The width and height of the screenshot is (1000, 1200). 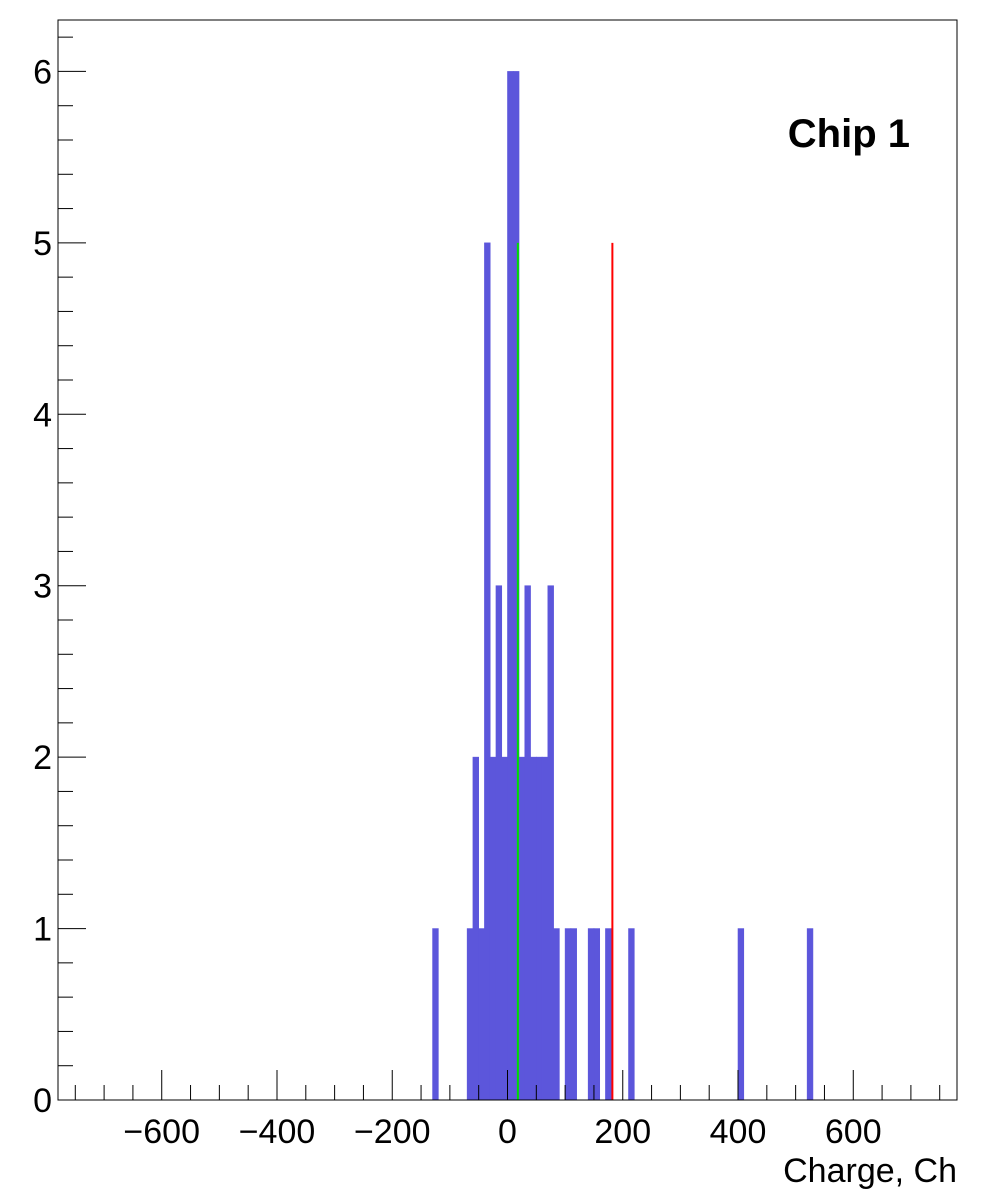 What do you see at coordinates (42, 930) in the screenshot?
I see `y-tick-label: 1` at bounding box center [42, 930].